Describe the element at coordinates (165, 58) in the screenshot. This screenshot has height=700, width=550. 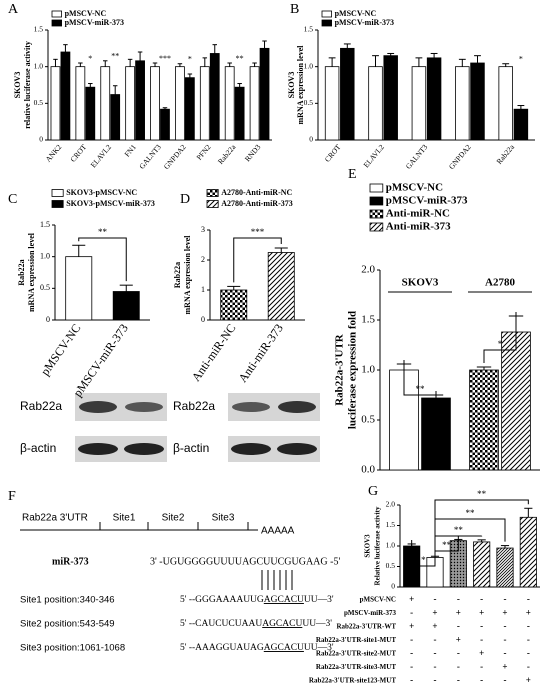
I see `significance: ***` at that location.